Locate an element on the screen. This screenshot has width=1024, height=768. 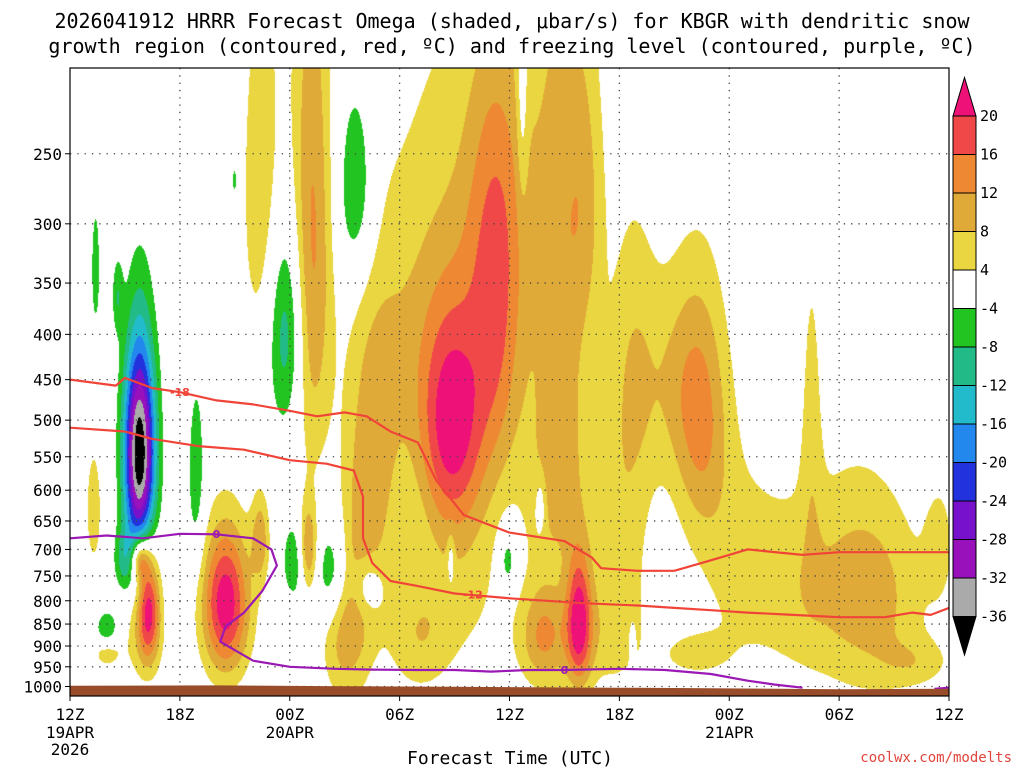
colorbar-label: -36 is located at coordinates (993, 617).